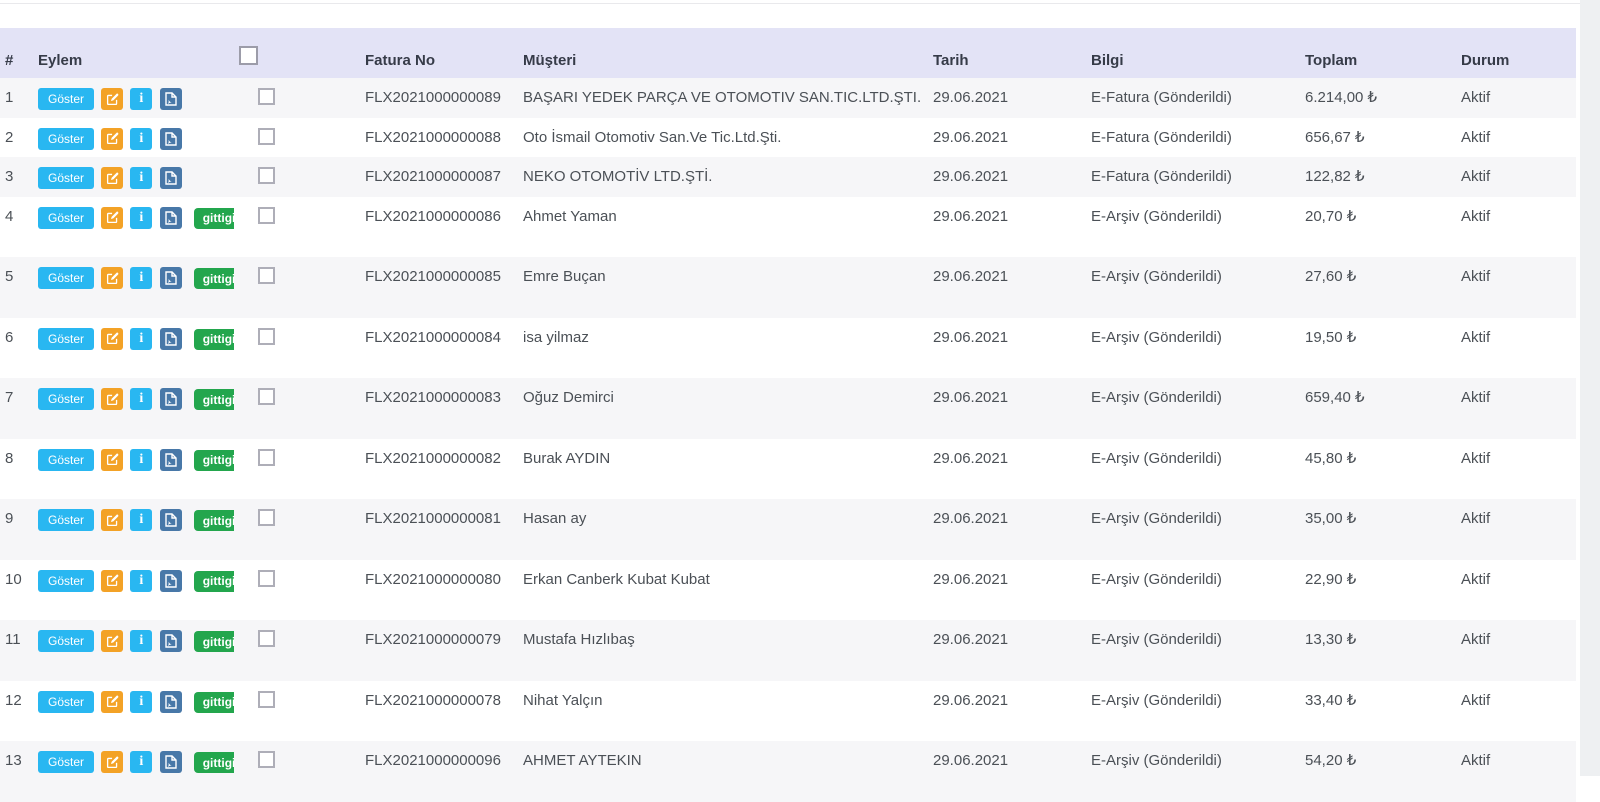 The width and height of the screenshot is (1600, 802). I want to click on row-index: 4, so click(9, 216).